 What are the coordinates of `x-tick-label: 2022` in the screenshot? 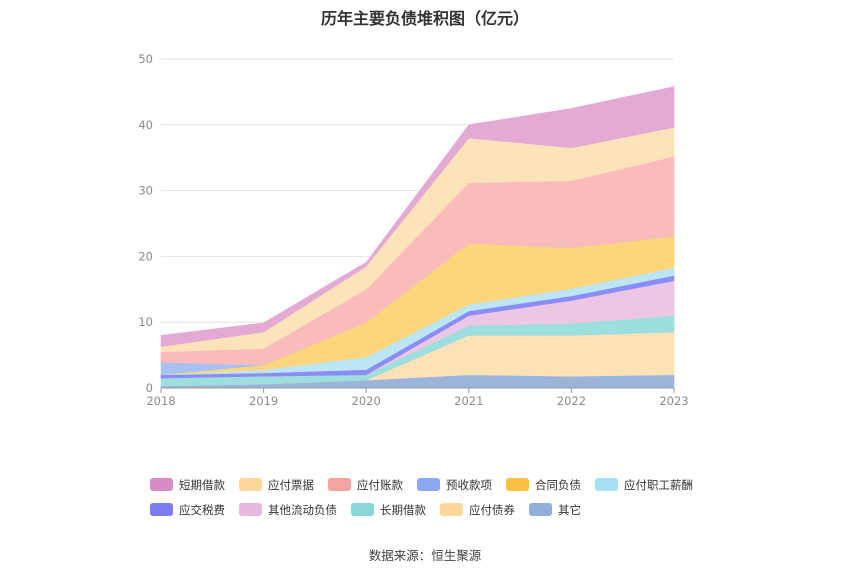 It's located at (571, 401).